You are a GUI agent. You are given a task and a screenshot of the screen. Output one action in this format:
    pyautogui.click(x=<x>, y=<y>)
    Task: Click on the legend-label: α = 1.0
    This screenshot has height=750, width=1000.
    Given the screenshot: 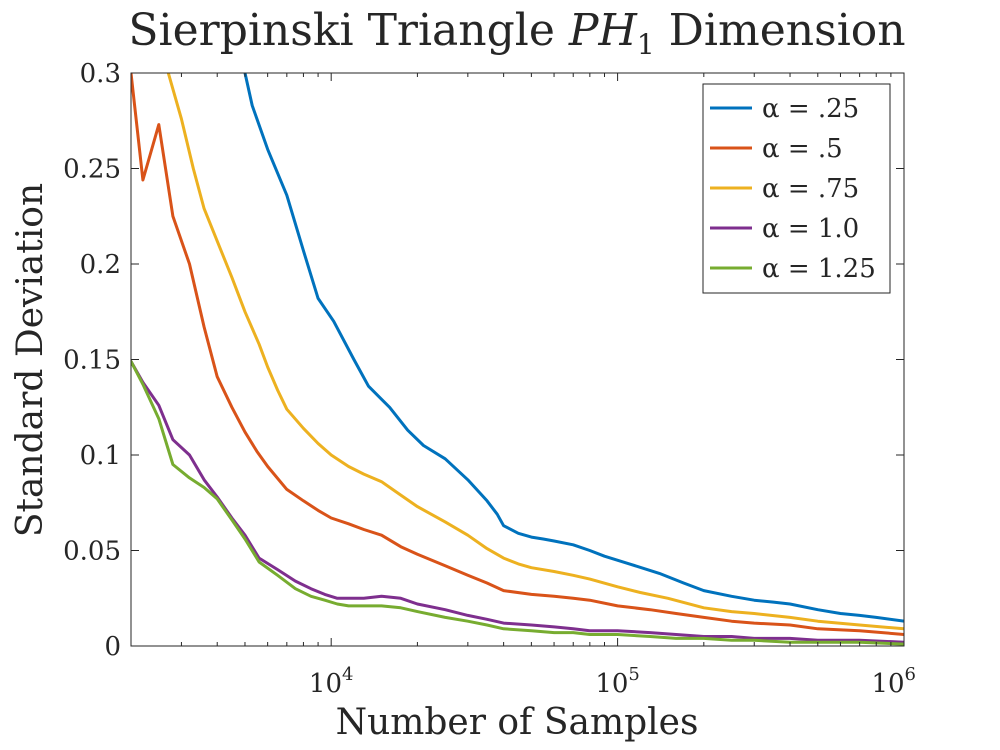 What is the action you would take?
    pyautogui.click(x=810, y=229)
    